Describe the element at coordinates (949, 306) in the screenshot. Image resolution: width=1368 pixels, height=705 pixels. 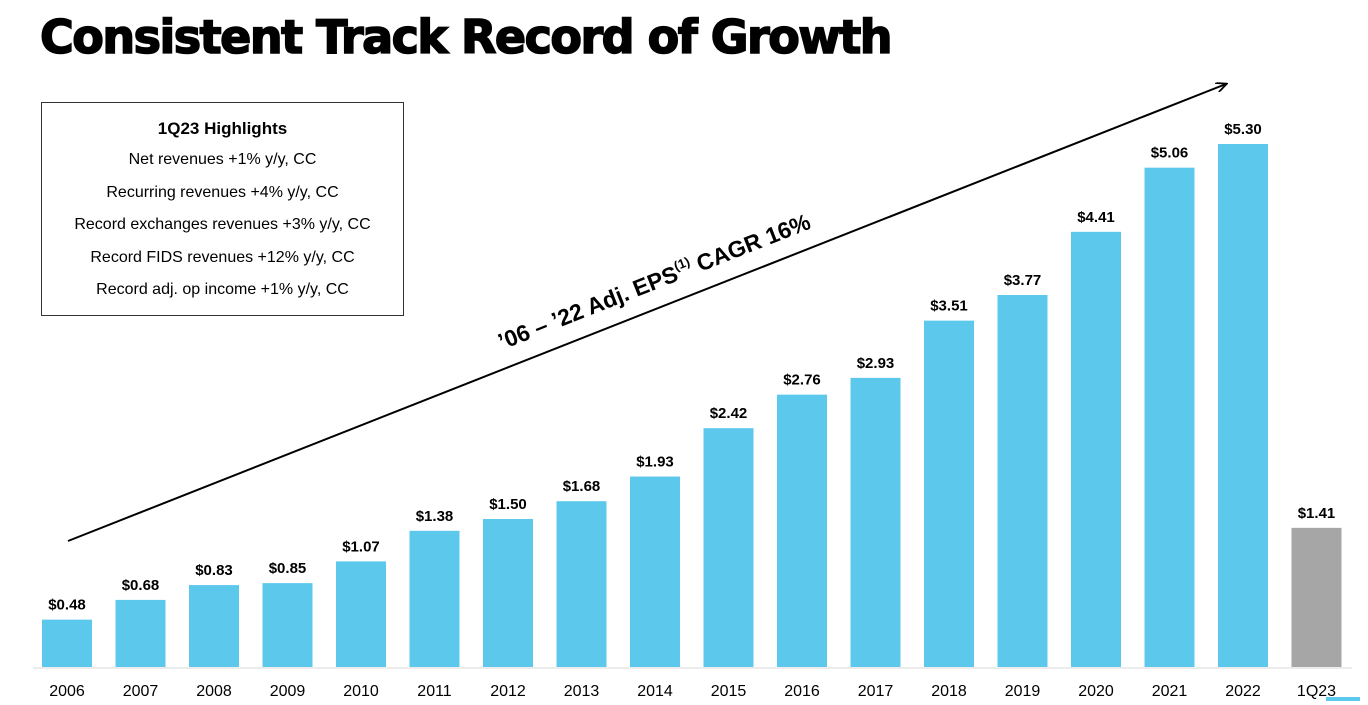
I see `data-label-2018: $3.51` at that location.